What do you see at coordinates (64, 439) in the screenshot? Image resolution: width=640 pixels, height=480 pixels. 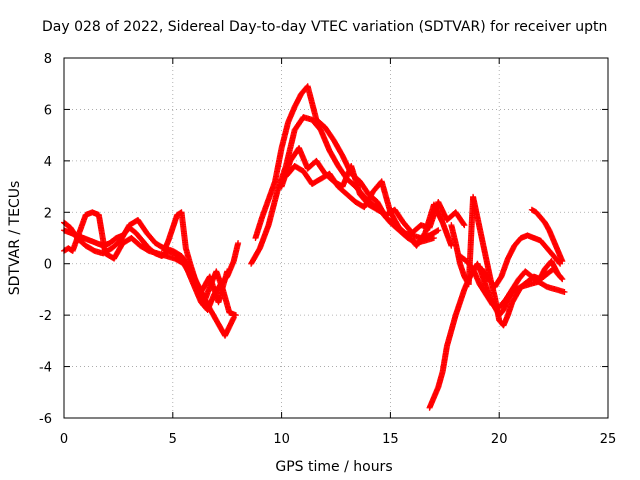 I see `x-tick-label: 0` at bounding box center [64, 439].